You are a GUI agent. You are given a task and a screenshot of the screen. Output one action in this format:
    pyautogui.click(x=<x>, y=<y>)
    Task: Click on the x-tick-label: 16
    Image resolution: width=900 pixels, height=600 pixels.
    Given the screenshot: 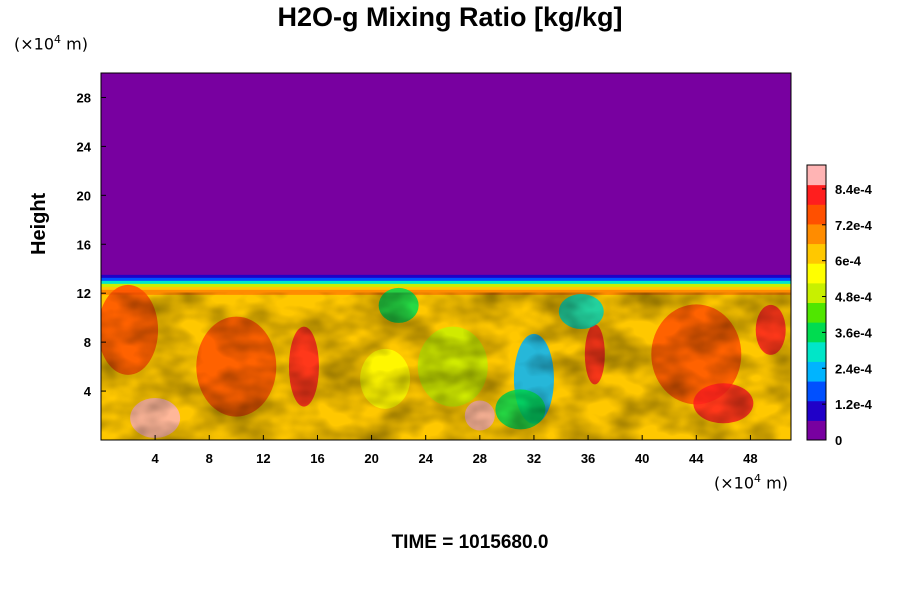 What is the action you would take?
    pyautogui.click(x=317, y=458)
    